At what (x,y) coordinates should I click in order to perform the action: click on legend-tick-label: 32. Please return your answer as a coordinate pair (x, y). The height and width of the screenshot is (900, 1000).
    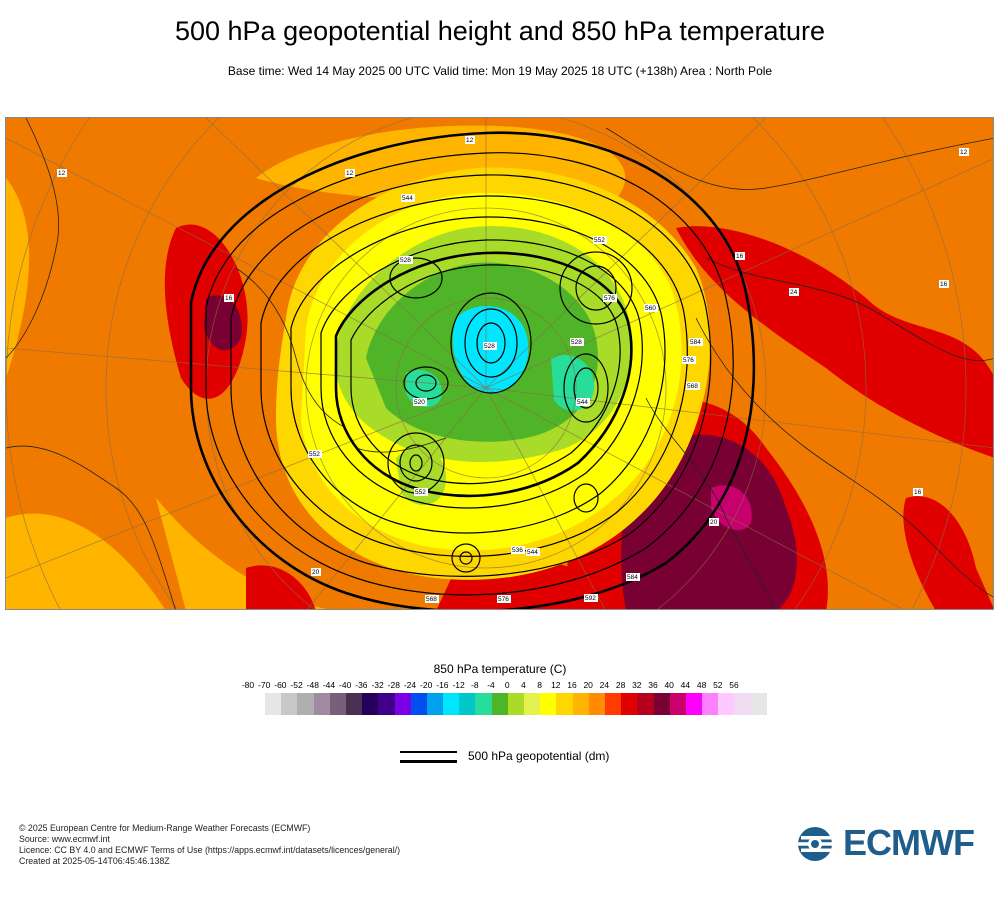
    Looking at the image, I should click on (637, 685).